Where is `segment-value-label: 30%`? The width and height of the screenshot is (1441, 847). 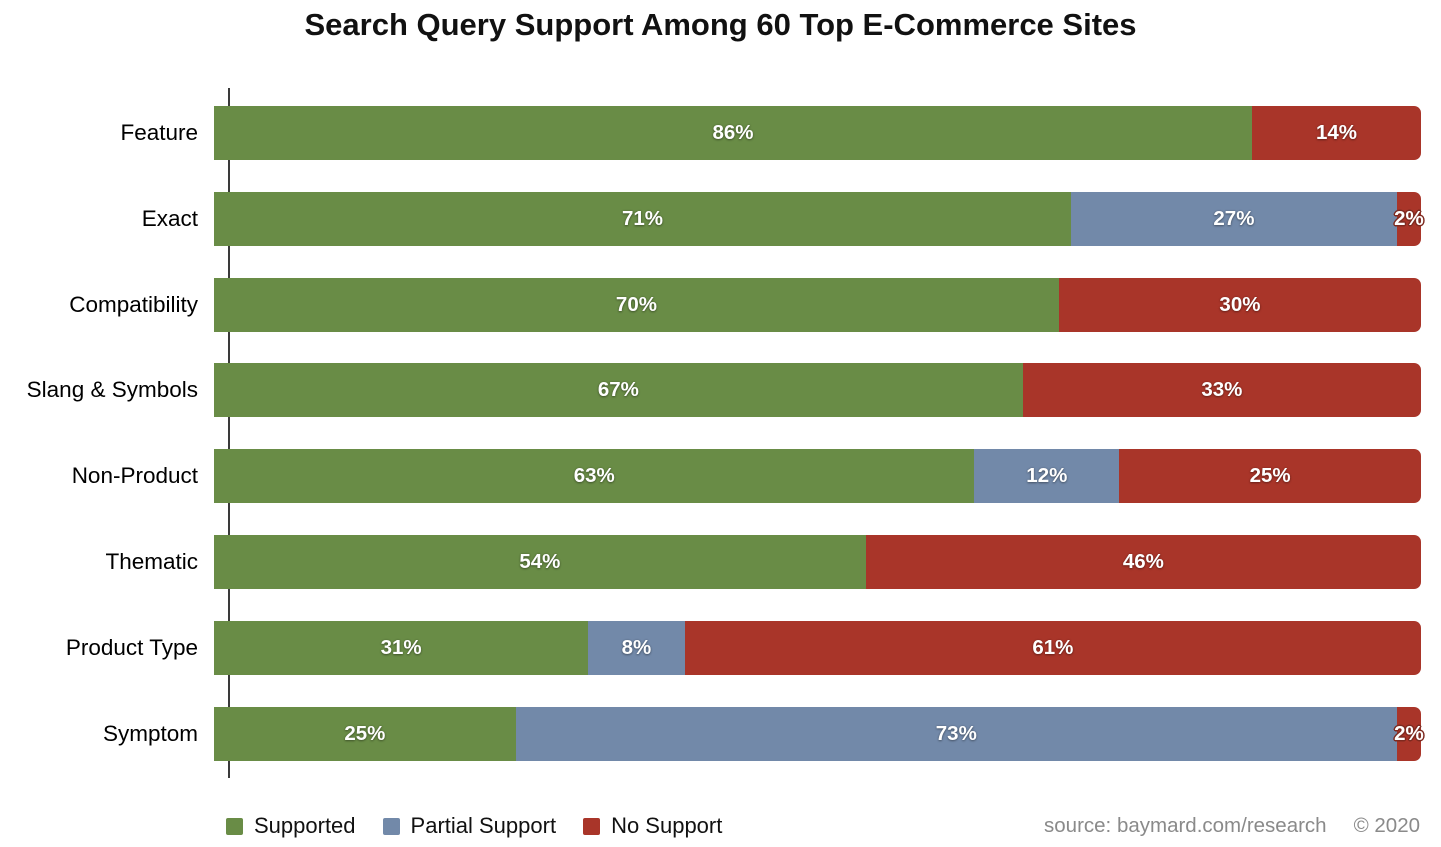
segment-value-label: 30% is located at coordinates (1240, 304).